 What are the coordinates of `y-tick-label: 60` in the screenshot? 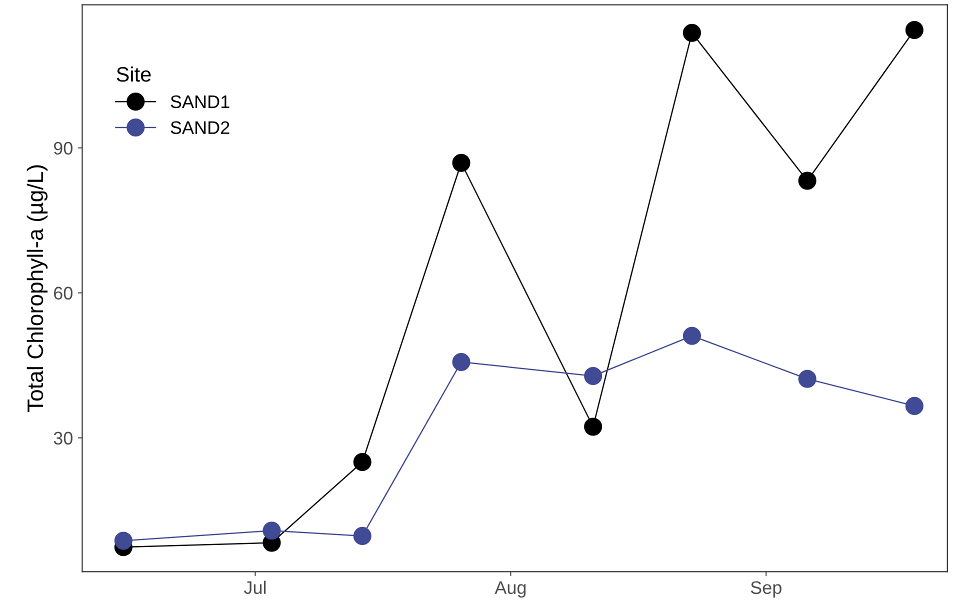 It's located at (63, 293).